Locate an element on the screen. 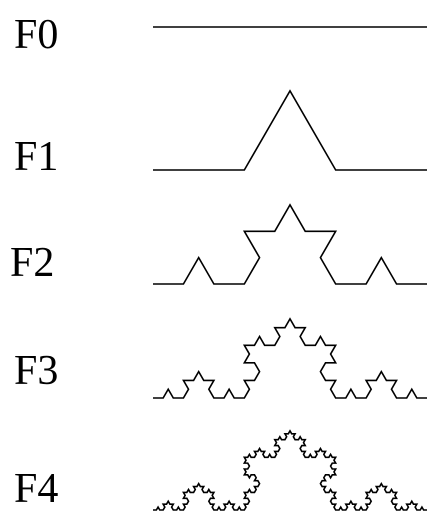  stage-label-f4: F4 is located at coordinates (36, 489).